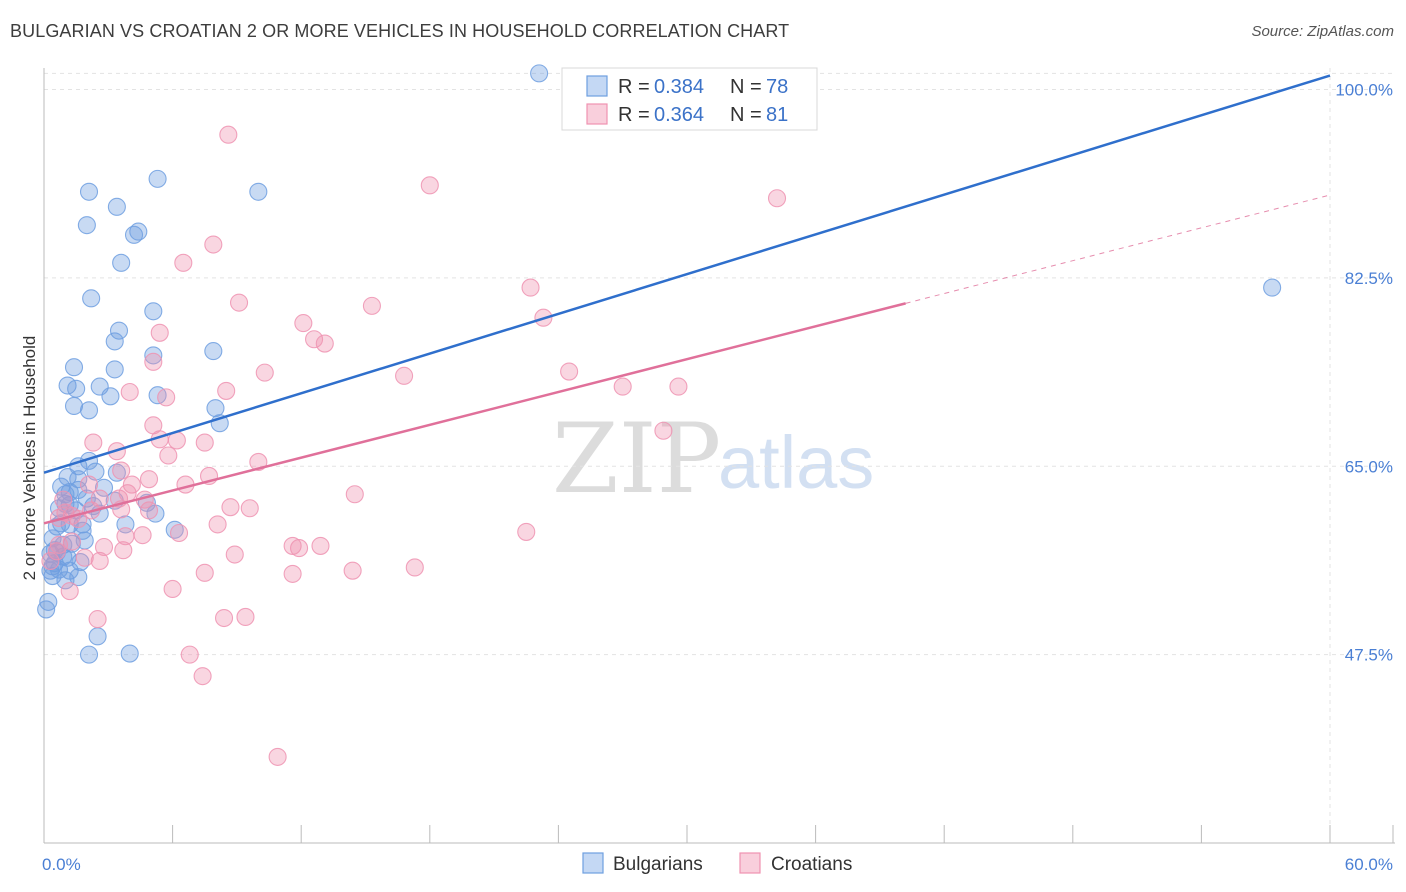 Image resolution: width=1406 pixels, height=892 pixels. What do you see at coordinates (1118, 249) in the screenshot?
I see `croatian-trend-extension` at bounding box center [1118, 249].